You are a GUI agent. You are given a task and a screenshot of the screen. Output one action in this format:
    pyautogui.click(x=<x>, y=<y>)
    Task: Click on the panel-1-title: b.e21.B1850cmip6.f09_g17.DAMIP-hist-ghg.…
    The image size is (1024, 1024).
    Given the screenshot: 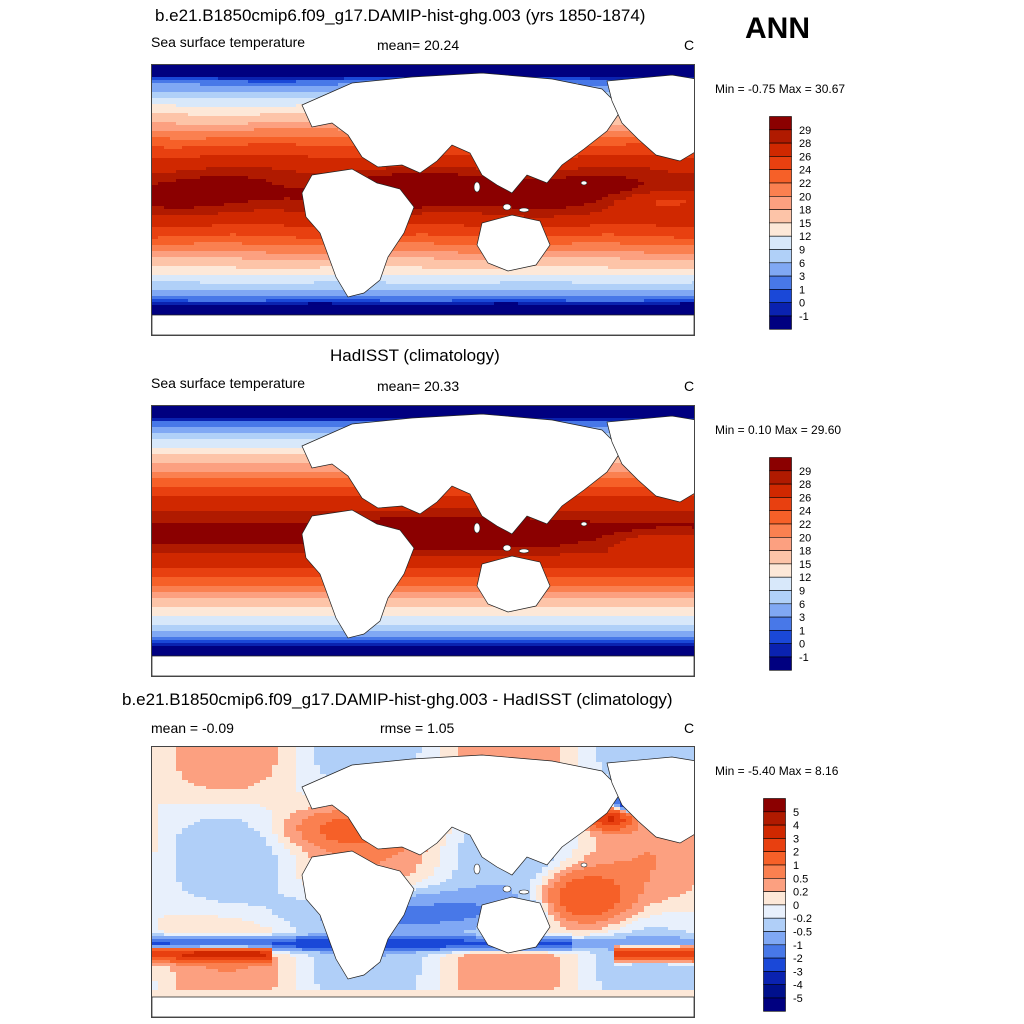 What is the action you would take?
    pyautogui.click(x=400, y=16)
    